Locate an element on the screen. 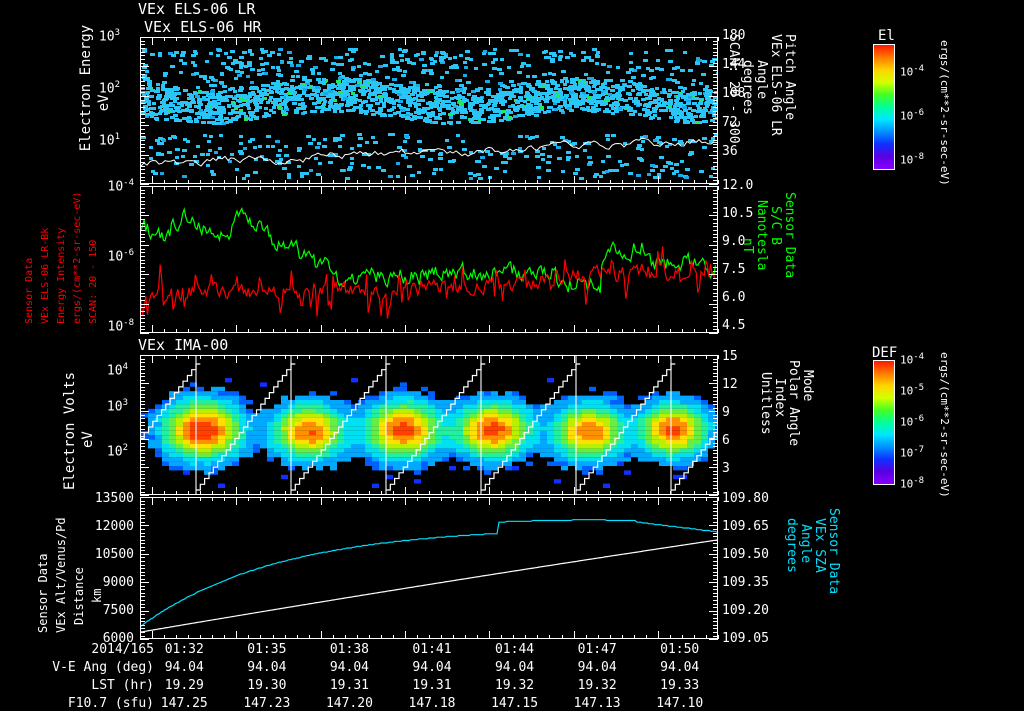 The width and height of the screenshot is (1024, 711). panel3-ytick-100: 10² is located at coordinates (117, 451).